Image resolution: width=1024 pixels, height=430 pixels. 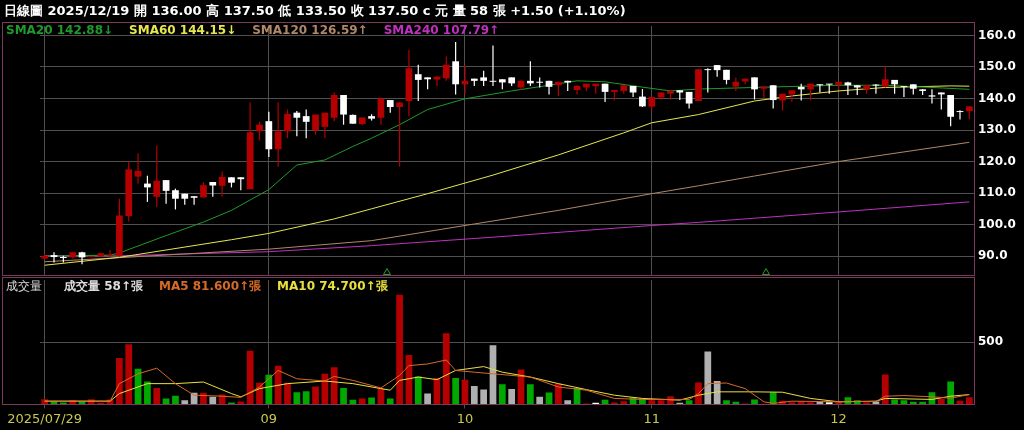 What do you see at coordinates (183, 30) in the screenshot?
I see `text: SMA60 144.15↓` at bounding box center [183, 30].